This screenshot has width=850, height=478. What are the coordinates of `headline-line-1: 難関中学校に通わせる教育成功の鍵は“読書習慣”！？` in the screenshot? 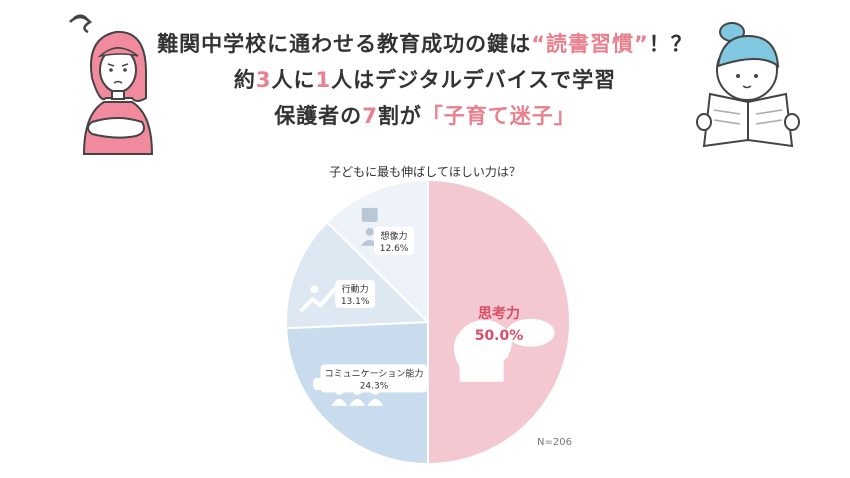 It's located at (425, 43).